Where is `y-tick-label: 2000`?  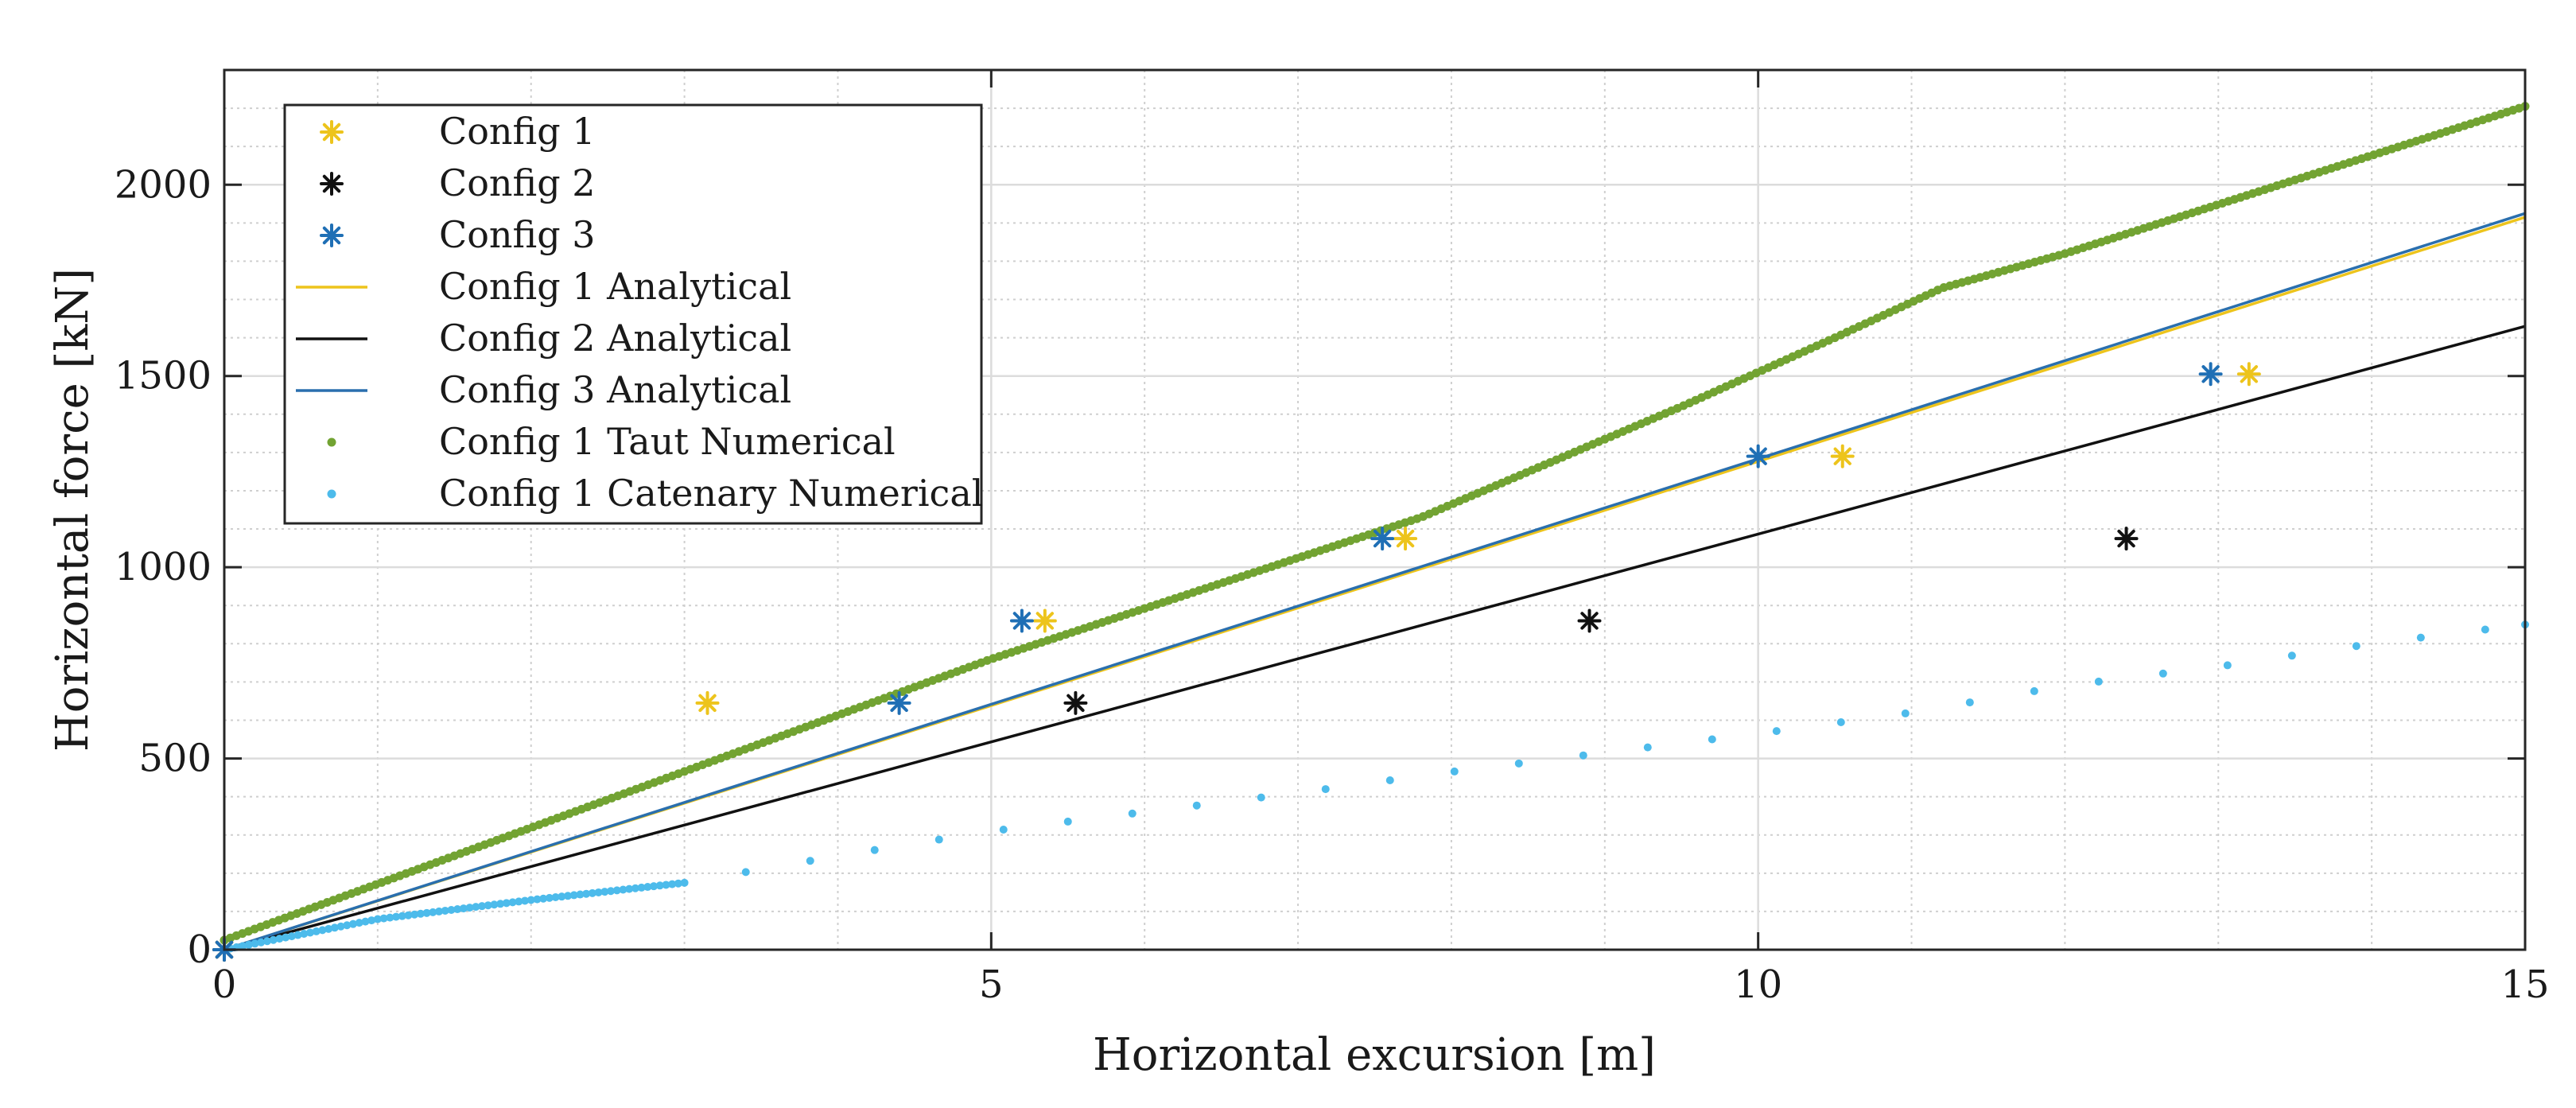
y-tick-label: 2000 is located at coordinates (163, 184).